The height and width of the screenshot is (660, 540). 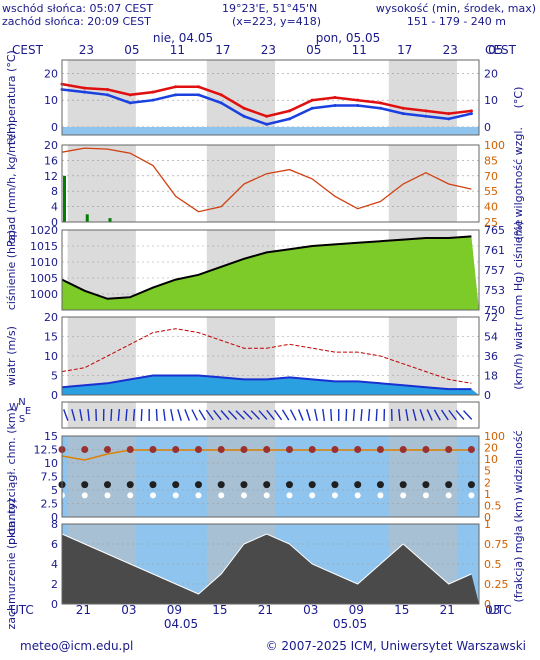 What do you see at coordinates (28, 411) in the screenshot?
I see `wind-dir-e: E` at bounding box center [28, 411].